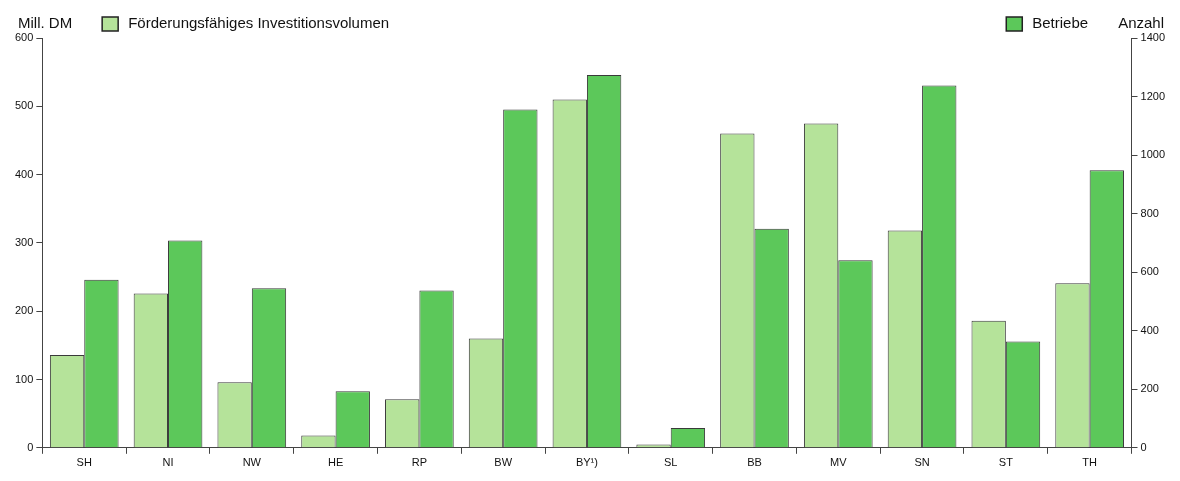 Image resolution: width=1180 pixels, height=481 pixels. I want to click on x-tick-label: BW, so click(503, 462).